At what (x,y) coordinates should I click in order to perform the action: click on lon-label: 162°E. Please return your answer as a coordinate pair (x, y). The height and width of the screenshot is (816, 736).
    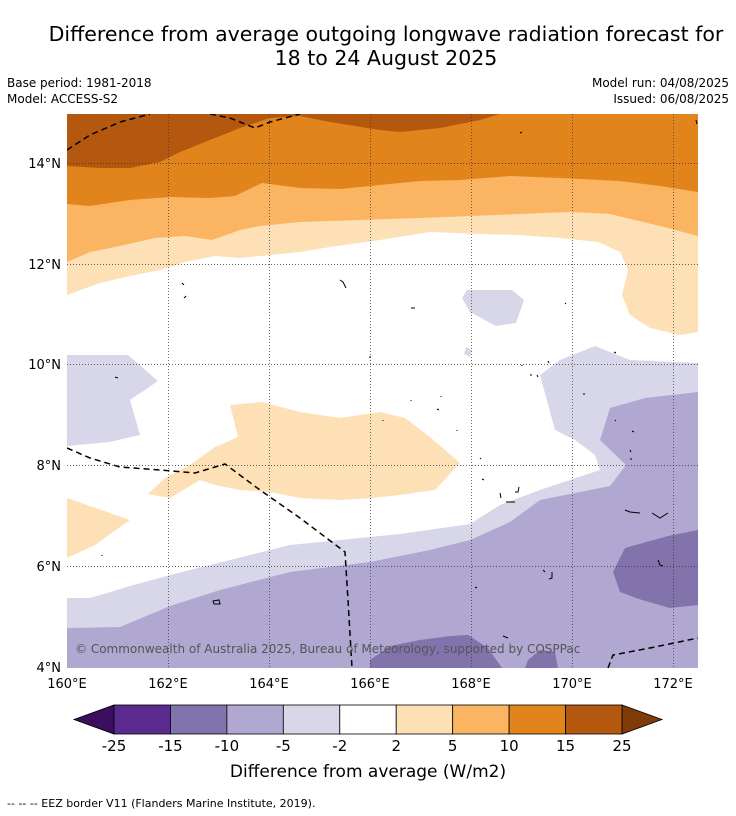
    Looking at the image, I should click on (168, 684).